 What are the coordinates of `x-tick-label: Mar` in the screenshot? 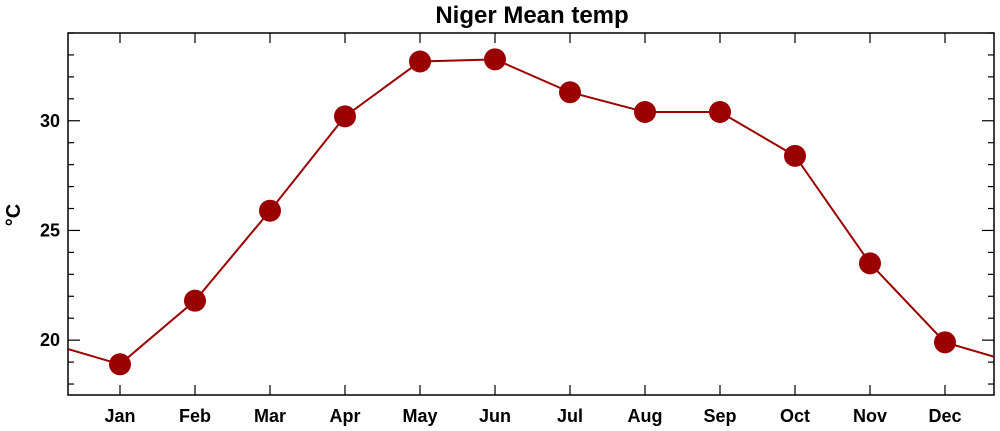 It's located at (270, 416).